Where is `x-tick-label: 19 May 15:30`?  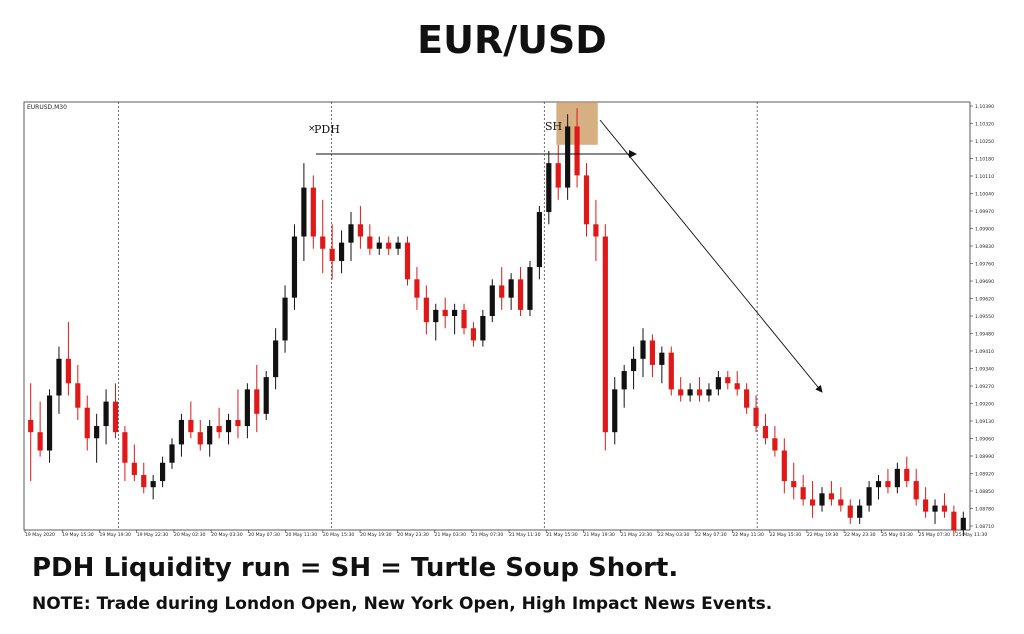 x-tick-label: 19 May 15:30 is located at coordinates (78, 535).